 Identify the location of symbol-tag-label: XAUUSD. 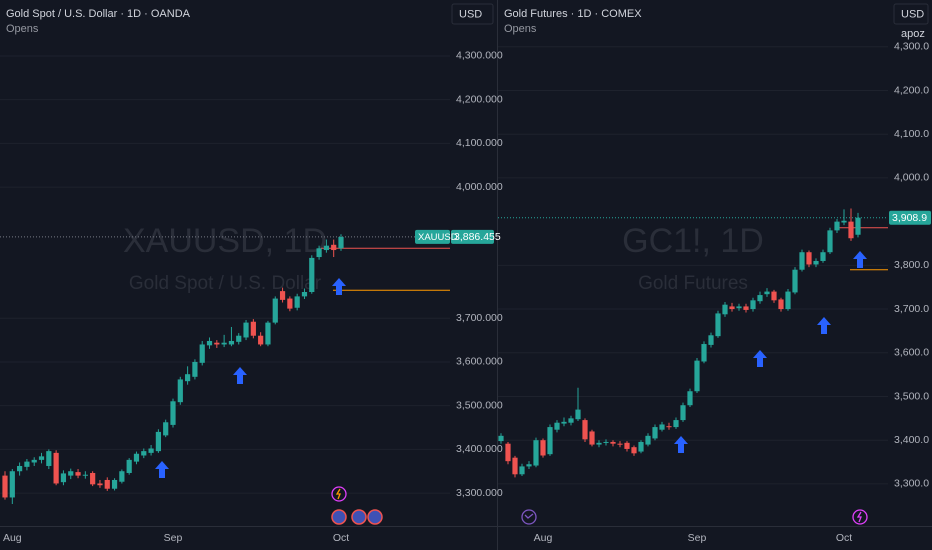
(438, 237).